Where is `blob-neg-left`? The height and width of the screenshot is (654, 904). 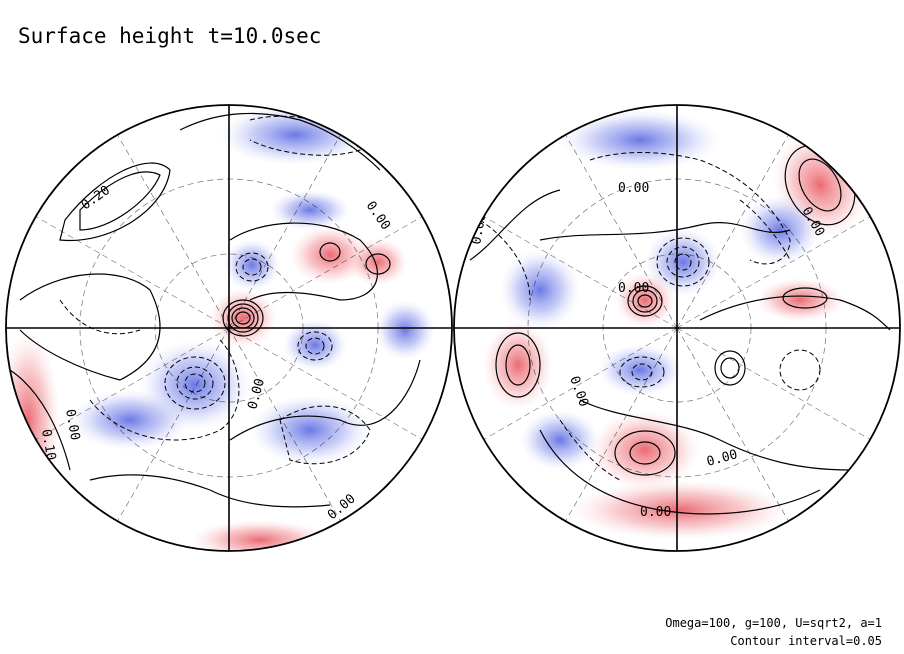 blob-neg-left is located at coordinates (540, 290).